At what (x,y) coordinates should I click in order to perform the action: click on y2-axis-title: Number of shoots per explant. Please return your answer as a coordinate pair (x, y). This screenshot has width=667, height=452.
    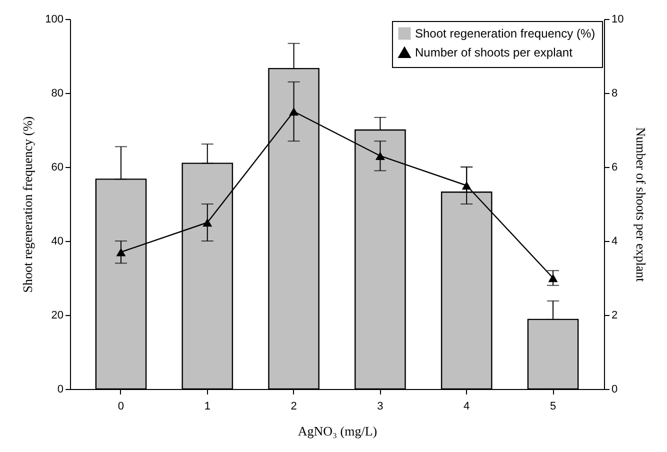
    Looking at the image, I should click on (641, 204).